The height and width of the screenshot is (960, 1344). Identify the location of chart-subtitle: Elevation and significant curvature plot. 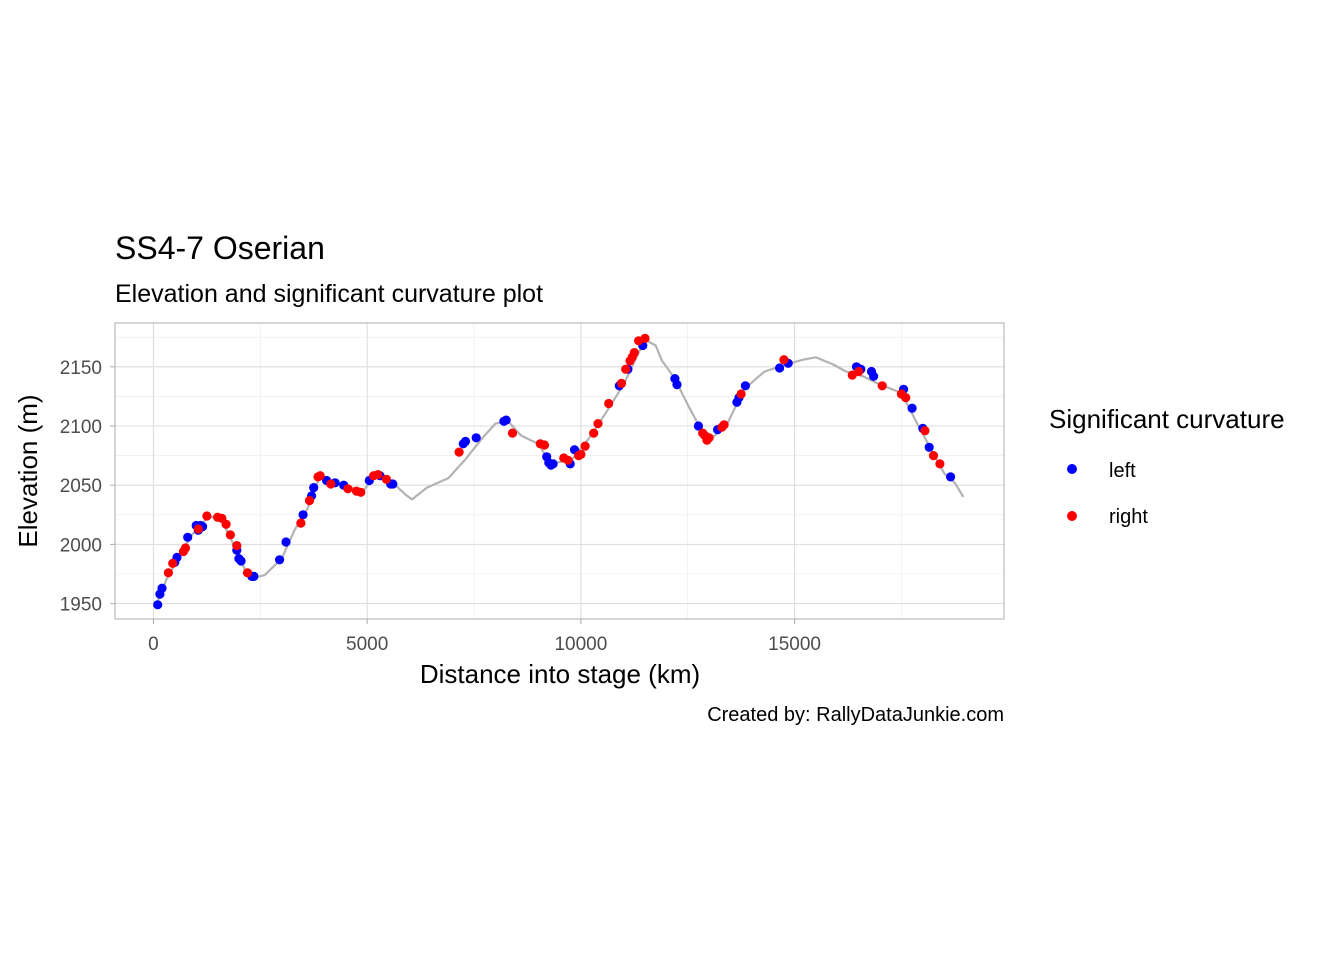
(329, 294).